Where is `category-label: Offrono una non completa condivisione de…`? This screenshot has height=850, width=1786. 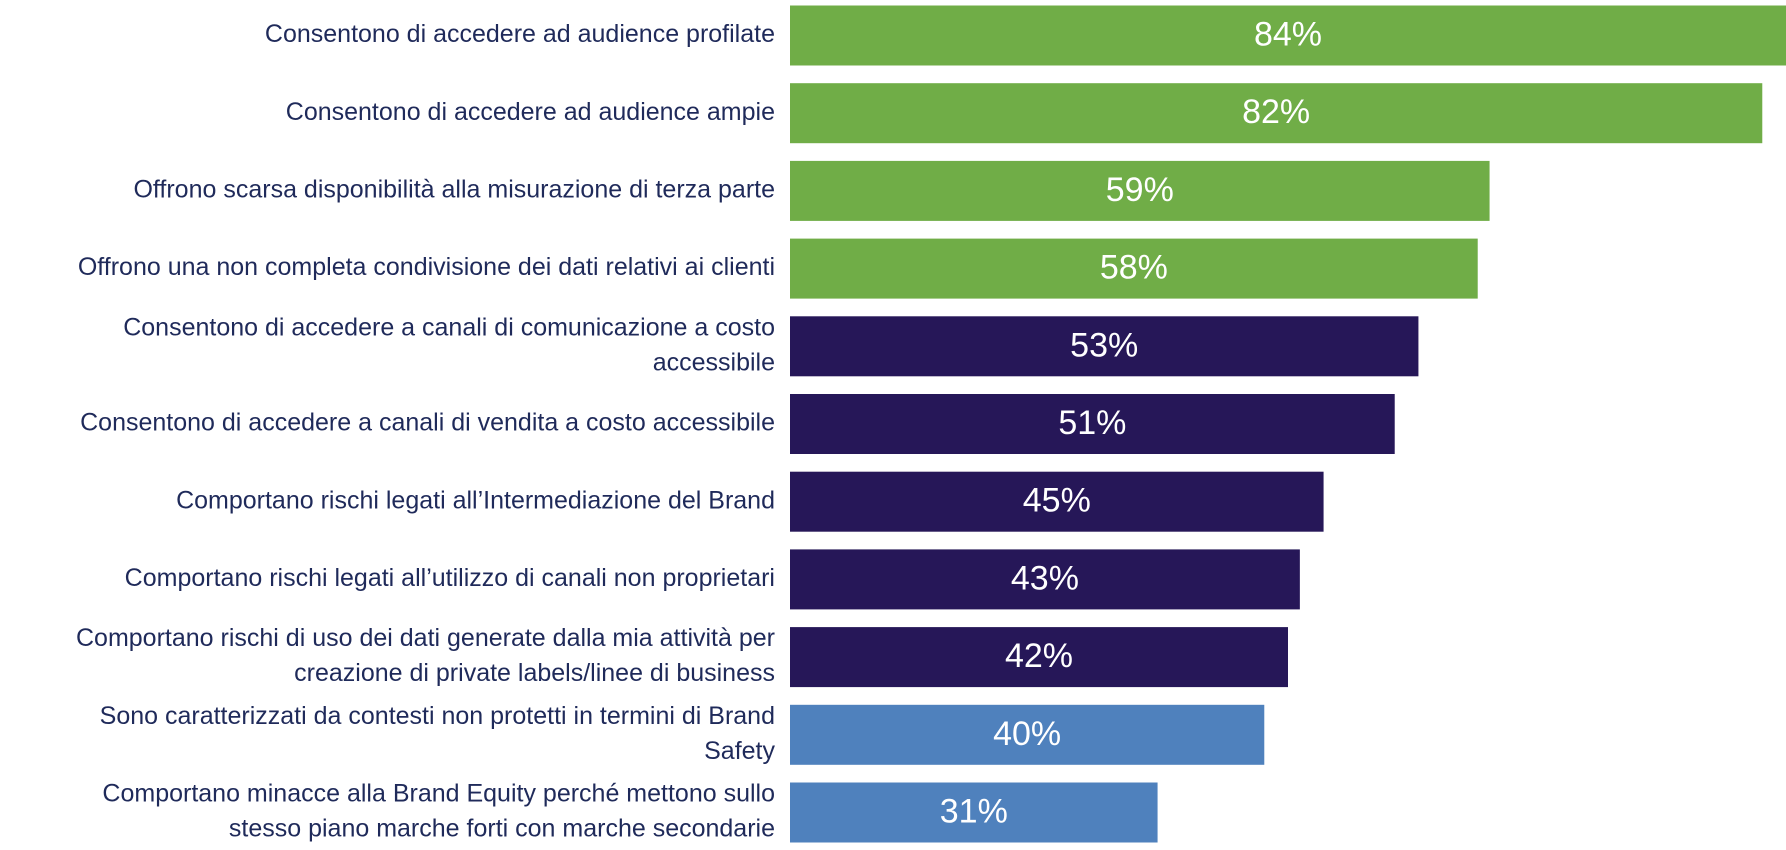
category-label: Offrono una non completa condivisione de… is located at coordinates (426, 267).